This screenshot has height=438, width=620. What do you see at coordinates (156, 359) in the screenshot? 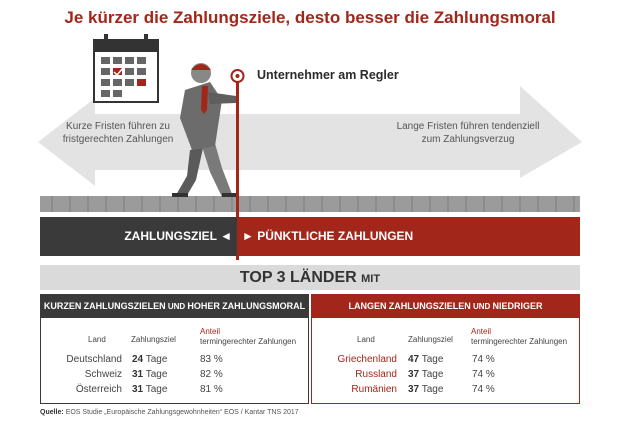
I see `left-row-1-unit: Tage` at bounding box center [156, 359].